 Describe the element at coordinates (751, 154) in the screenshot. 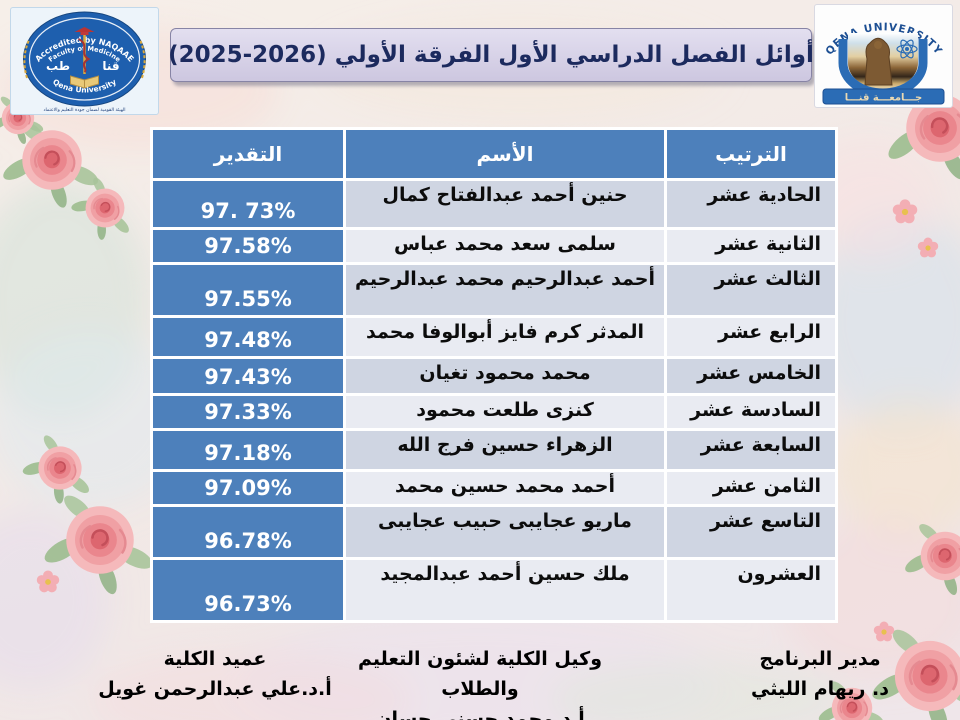

I see `rank-header: الترتيب` at that location.